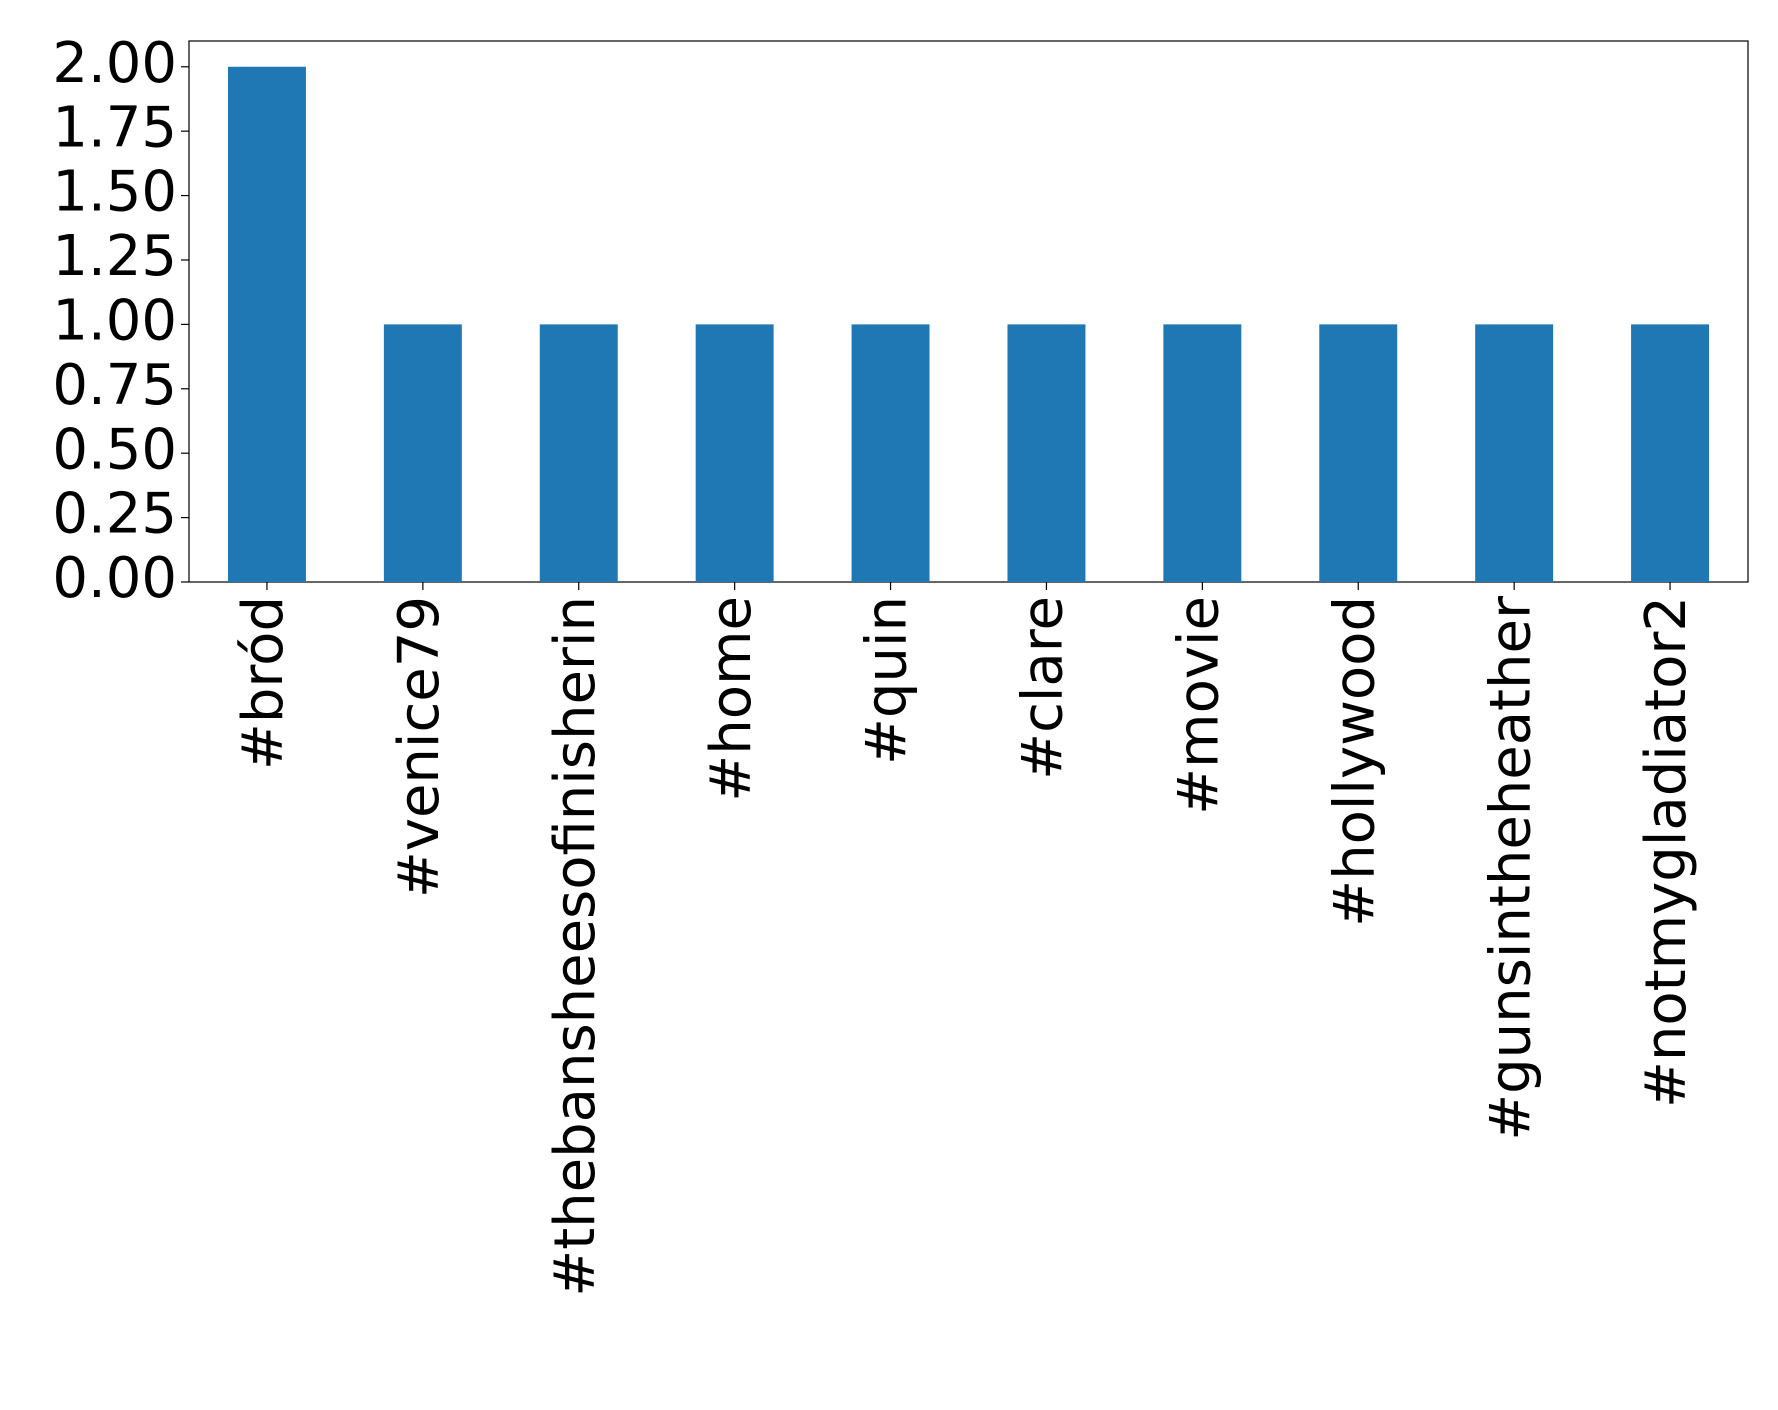 Image resolution: width=1778 pixels, height=1410 pixels. I want to click on x-tick-label: #home, so click(731, 699).